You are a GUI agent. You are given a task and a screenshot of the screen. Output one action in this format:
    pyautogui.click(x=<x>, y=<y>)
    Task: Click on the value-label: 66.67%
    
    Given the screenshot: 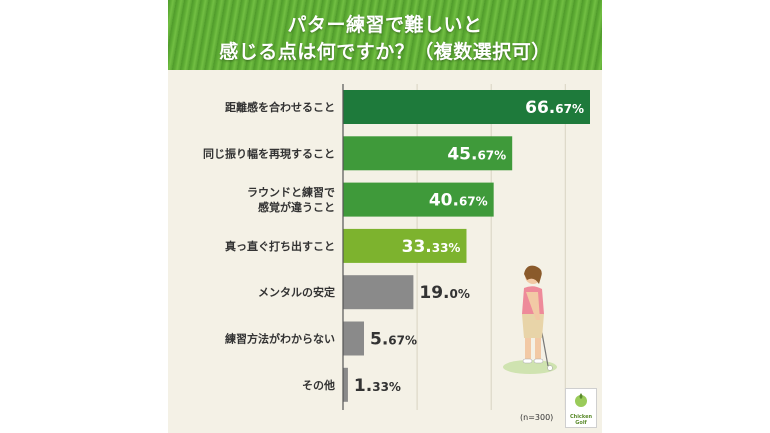 What is the action you would take?
    pyautogui.click(x=554, y=108)
    